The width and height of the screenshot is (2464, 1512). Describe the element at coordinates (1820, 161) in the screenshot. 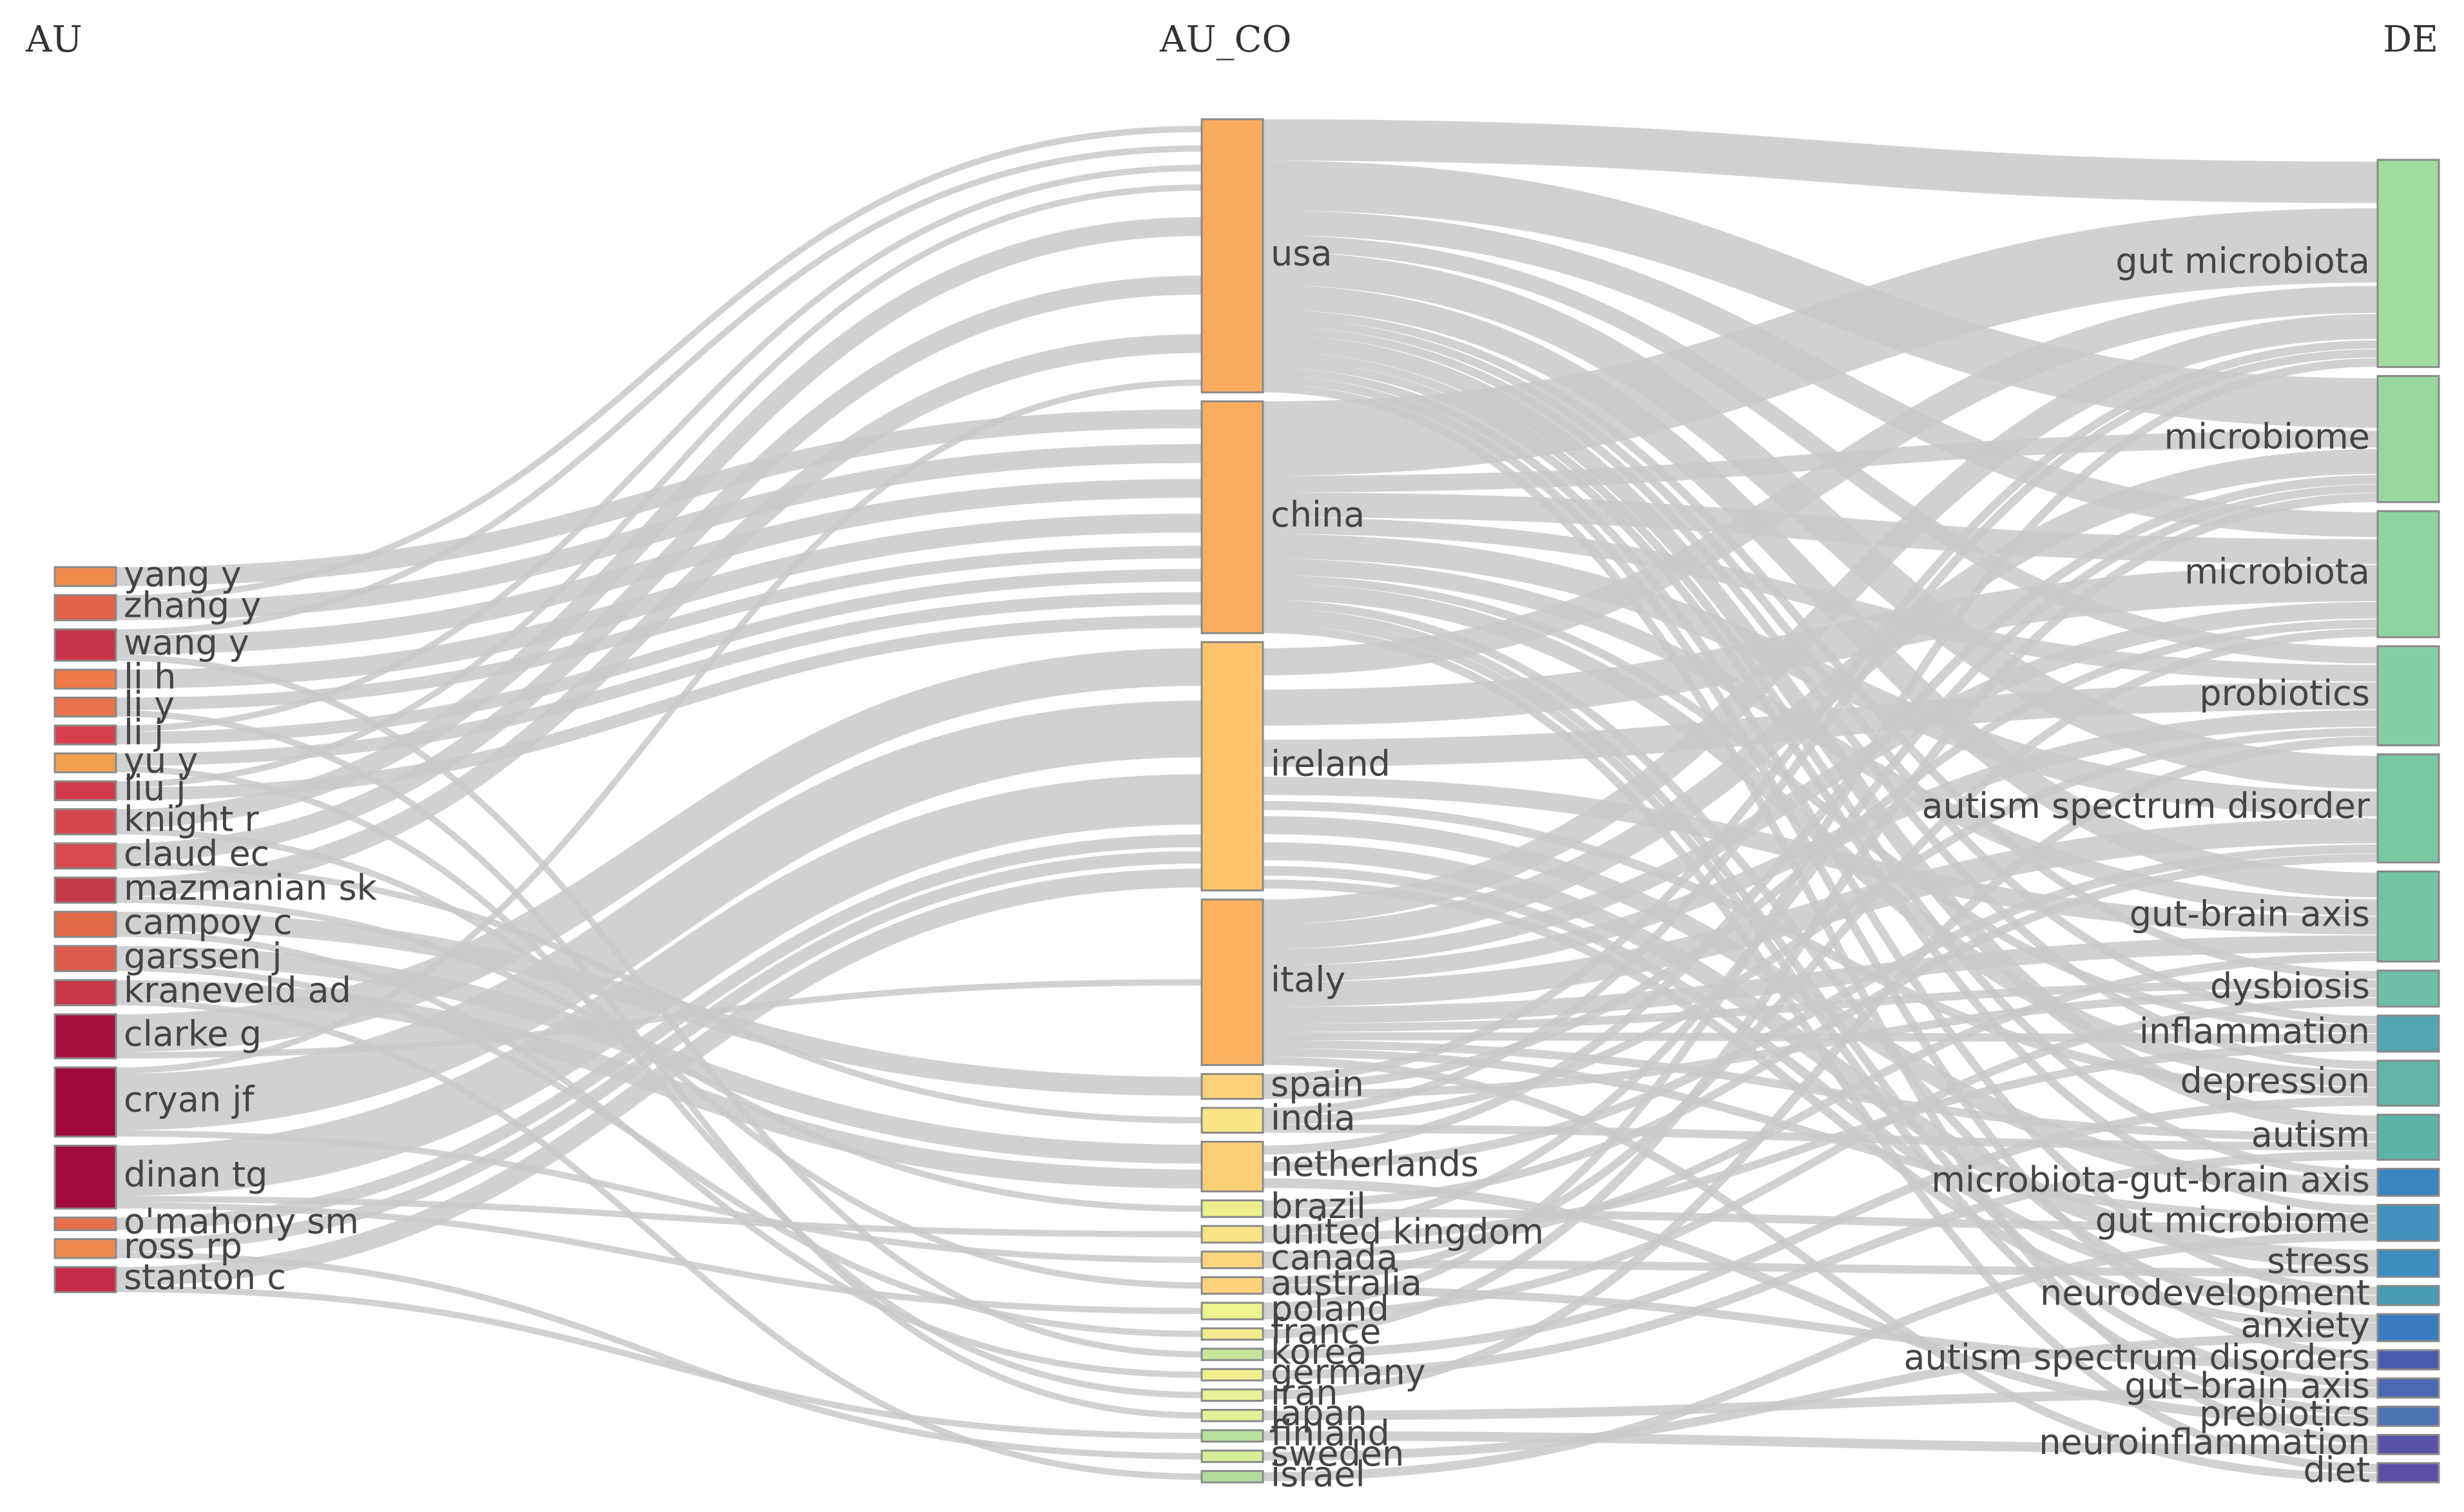

I see `link-usa-to-gut-microbiota` at that location.